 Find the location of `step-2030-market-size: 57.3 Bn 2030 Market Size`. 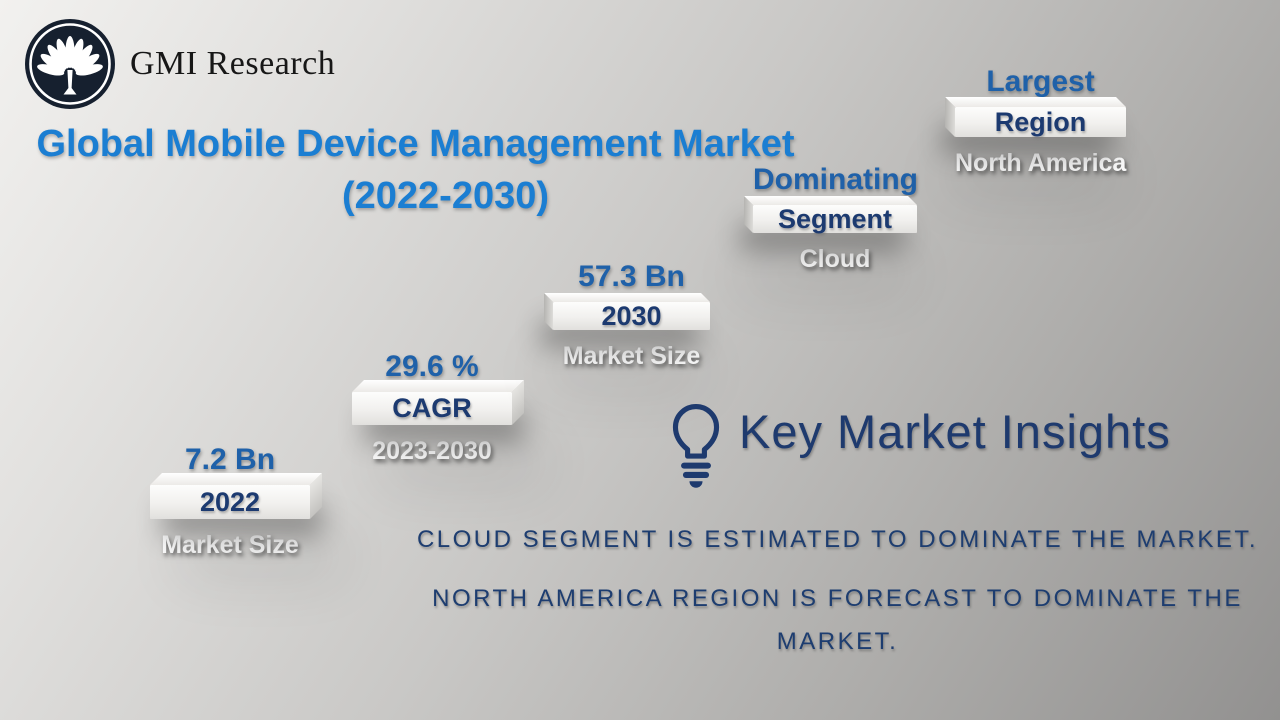

step-2030-market-size: 57.3 Bn 2030 Market Size is located at coordinates (631, 314).